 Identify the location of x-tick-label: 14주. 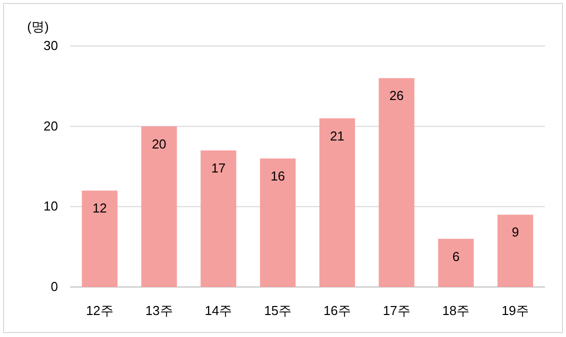
(218, 310).